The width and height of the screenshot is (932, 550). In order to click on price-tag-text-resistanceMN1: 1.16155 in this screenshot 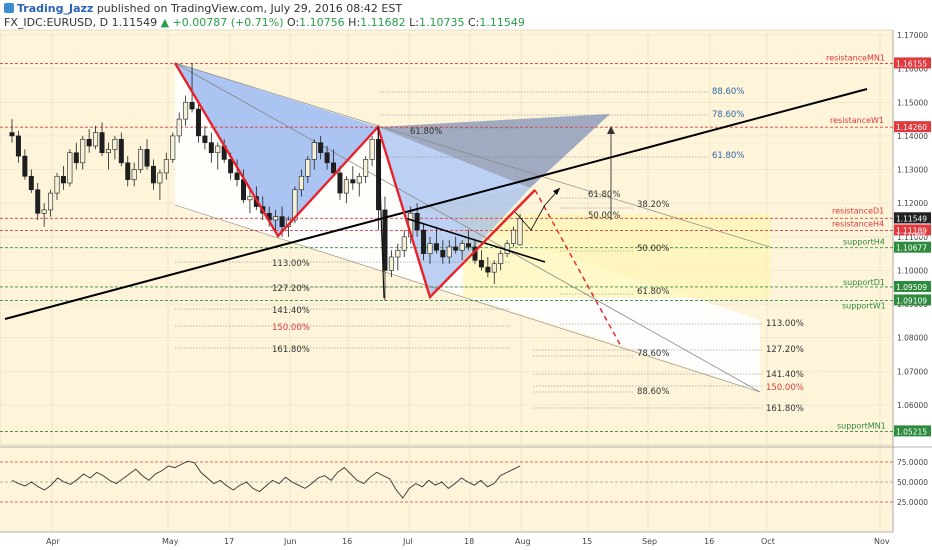, I will do `click(911, 63)`.